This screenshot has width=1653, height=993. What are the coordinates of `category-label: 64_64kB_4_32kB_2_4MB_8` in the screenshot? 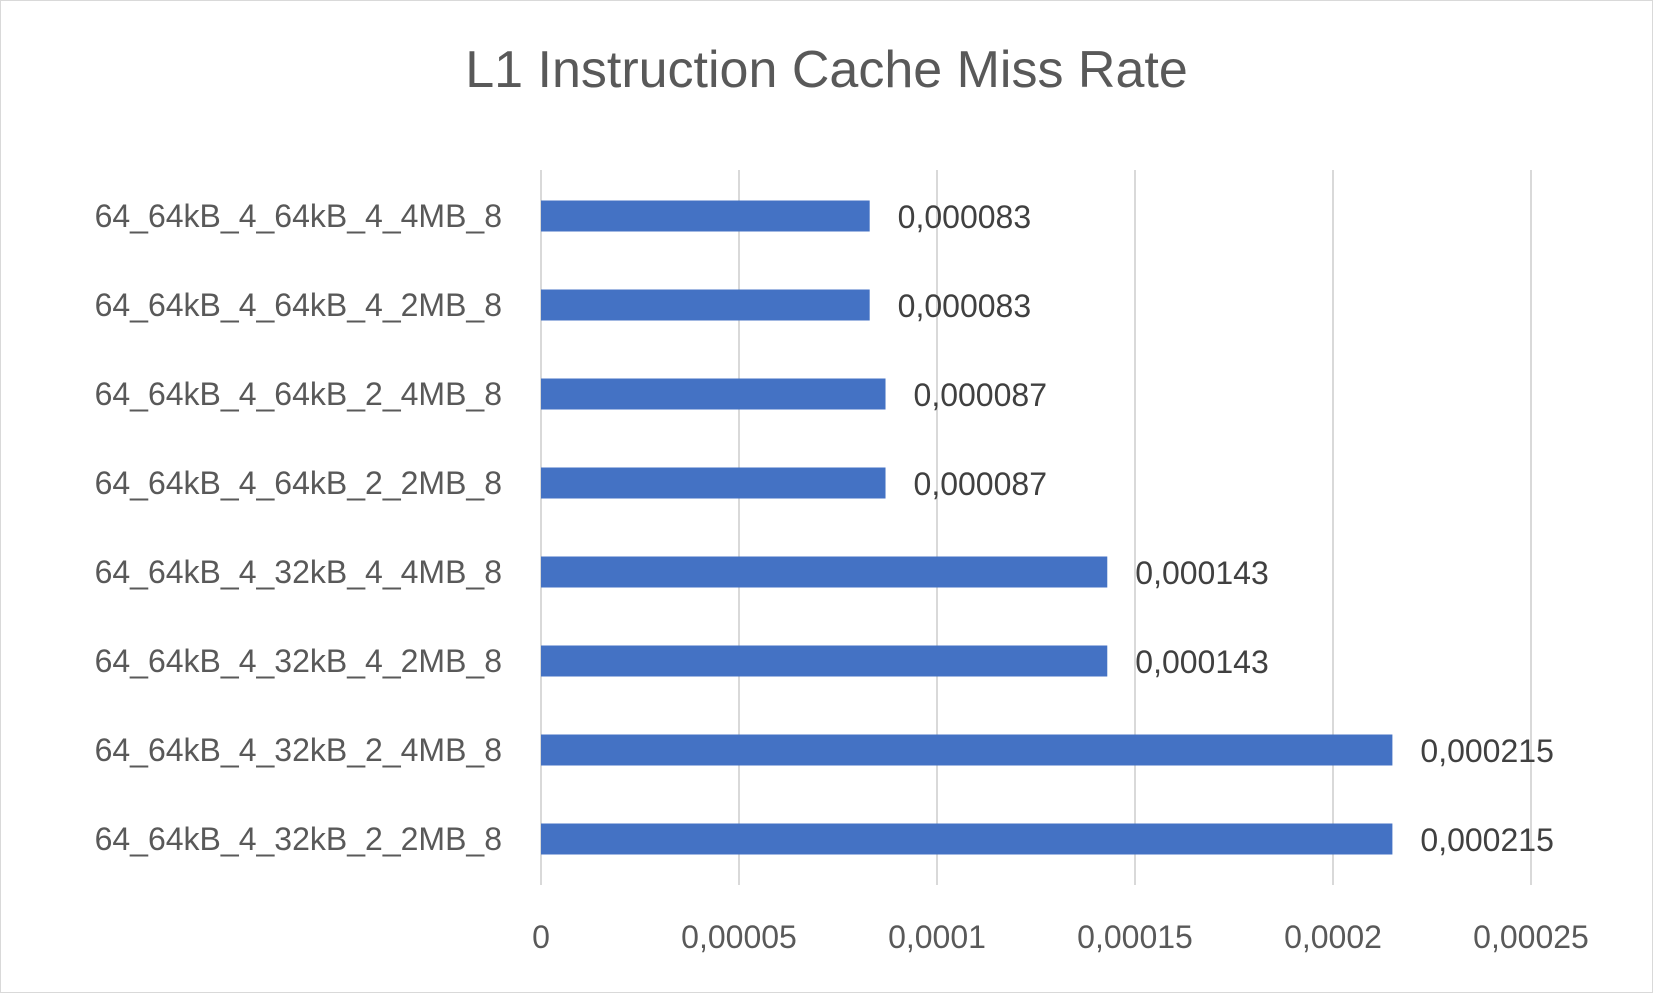 It's located at (298, 750).